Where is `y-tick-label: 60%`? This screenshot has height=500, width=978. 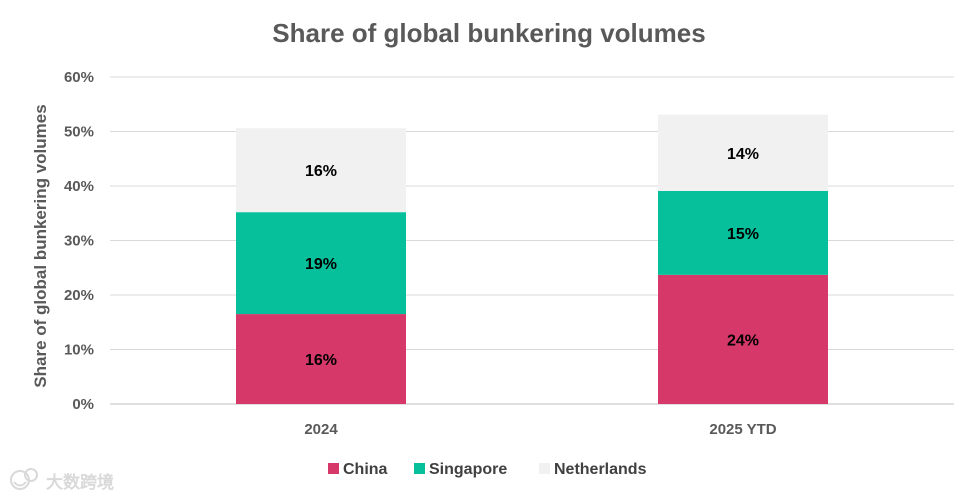 y-tick-label: 60% is located at coordinates (79, 77).